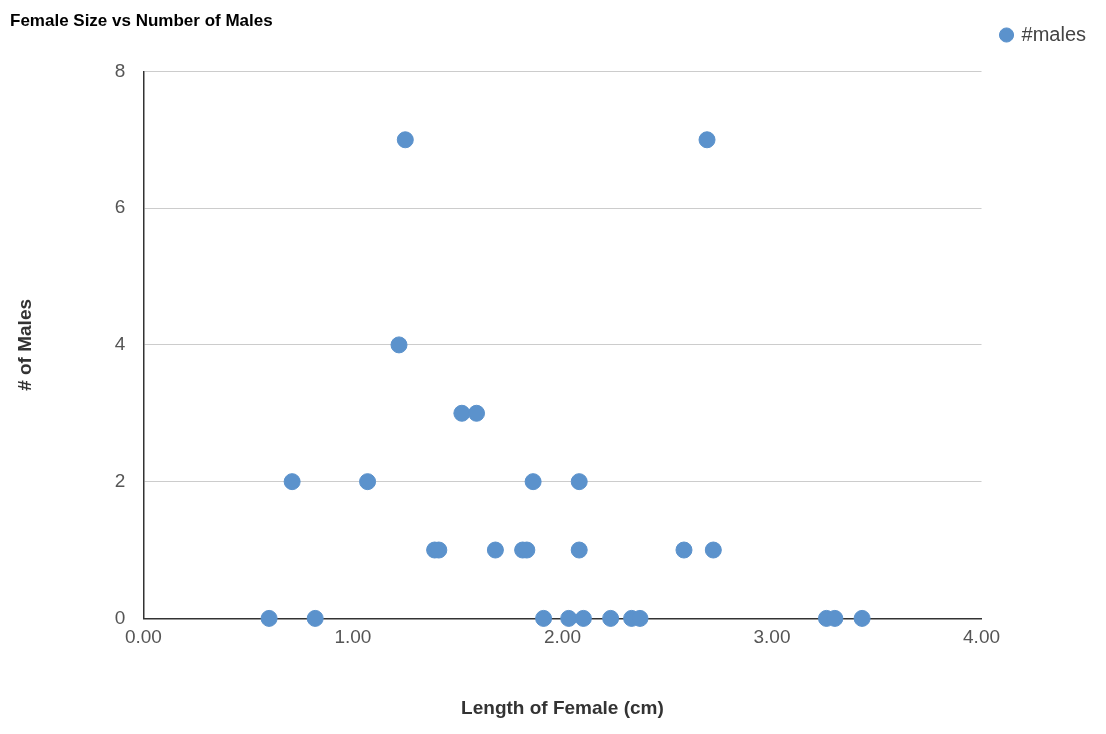  Describe the element at coordinates (353, 637) in the screenshot. I see `x-tick-label: 1.00` at that location.